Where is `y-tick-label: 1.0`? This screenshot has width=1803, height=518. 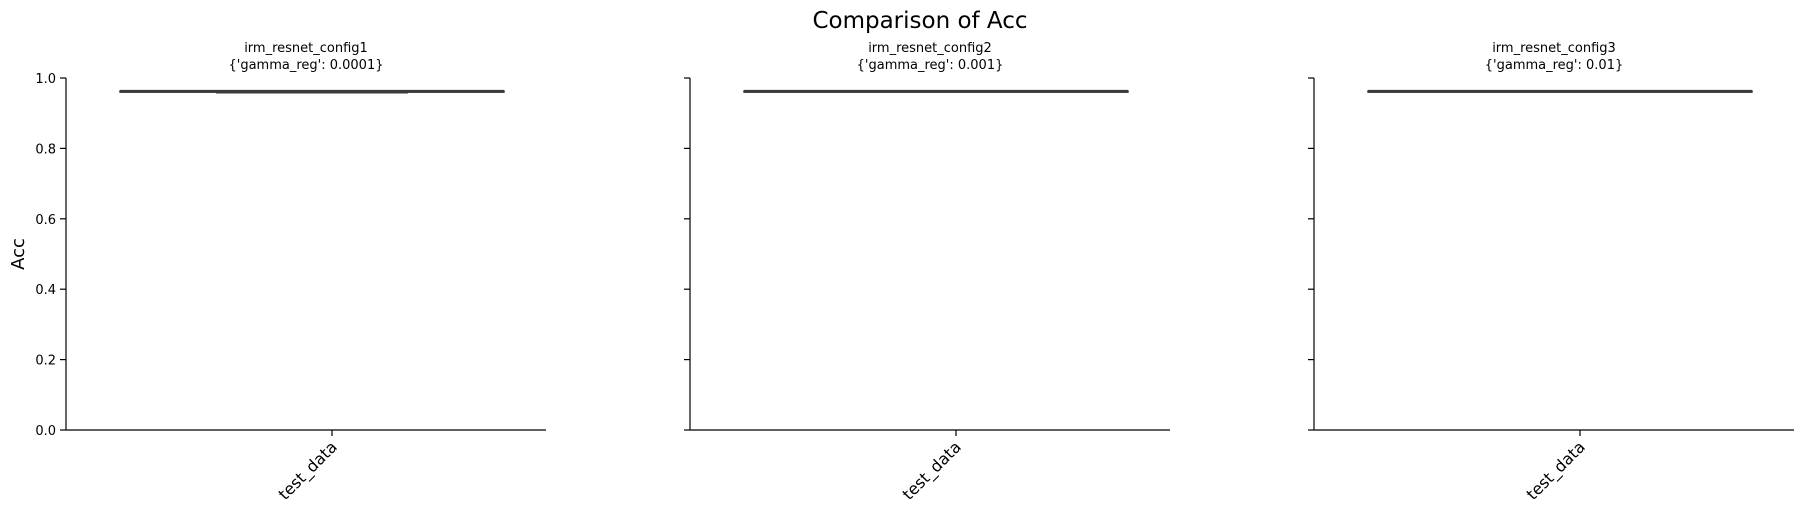
y-tick-label: 1.0 is located at coordinates (45, 79).